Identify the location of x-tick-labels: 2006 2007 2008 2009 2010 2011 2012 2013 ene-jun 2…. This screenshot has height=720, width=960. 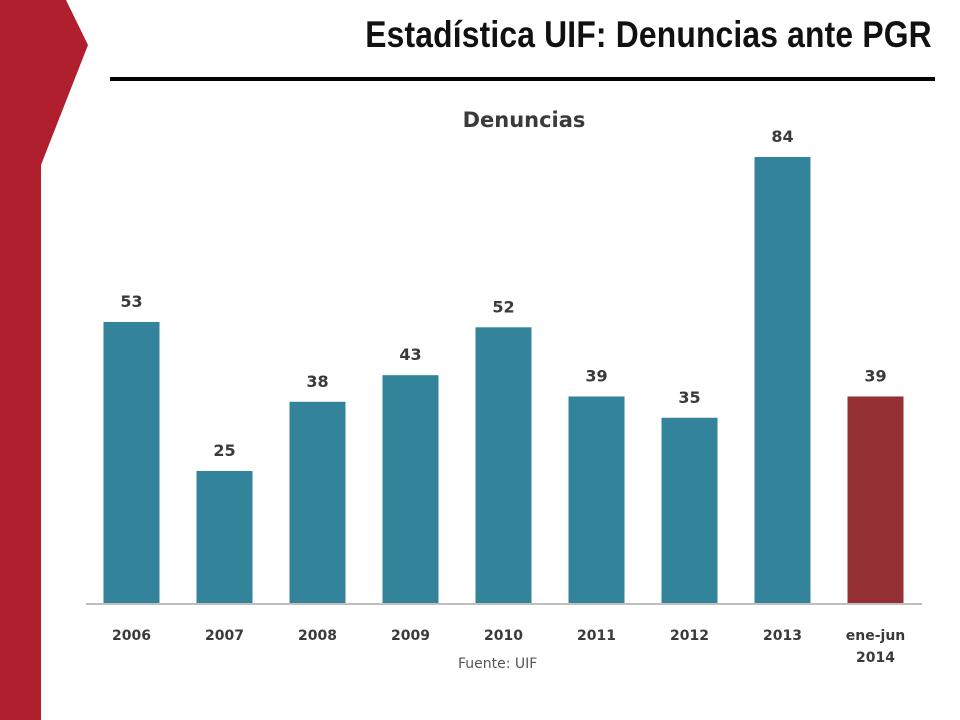
(508, 647).